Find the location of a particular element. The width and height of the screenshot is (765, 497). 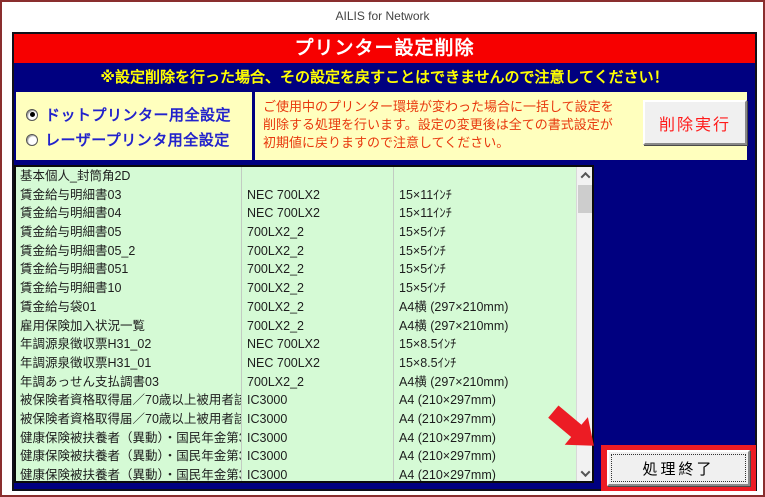

cell-name: 賃金給与袋01 is located at coordinates (129, 307).